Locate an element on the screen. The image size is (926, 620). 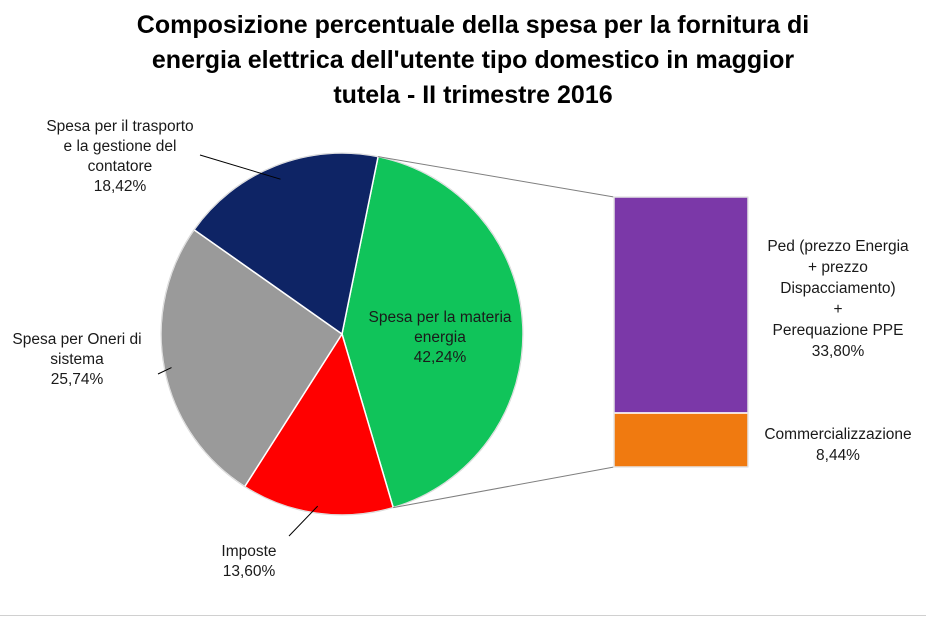
bar-data-label: + is located at coordinates (837, 309).